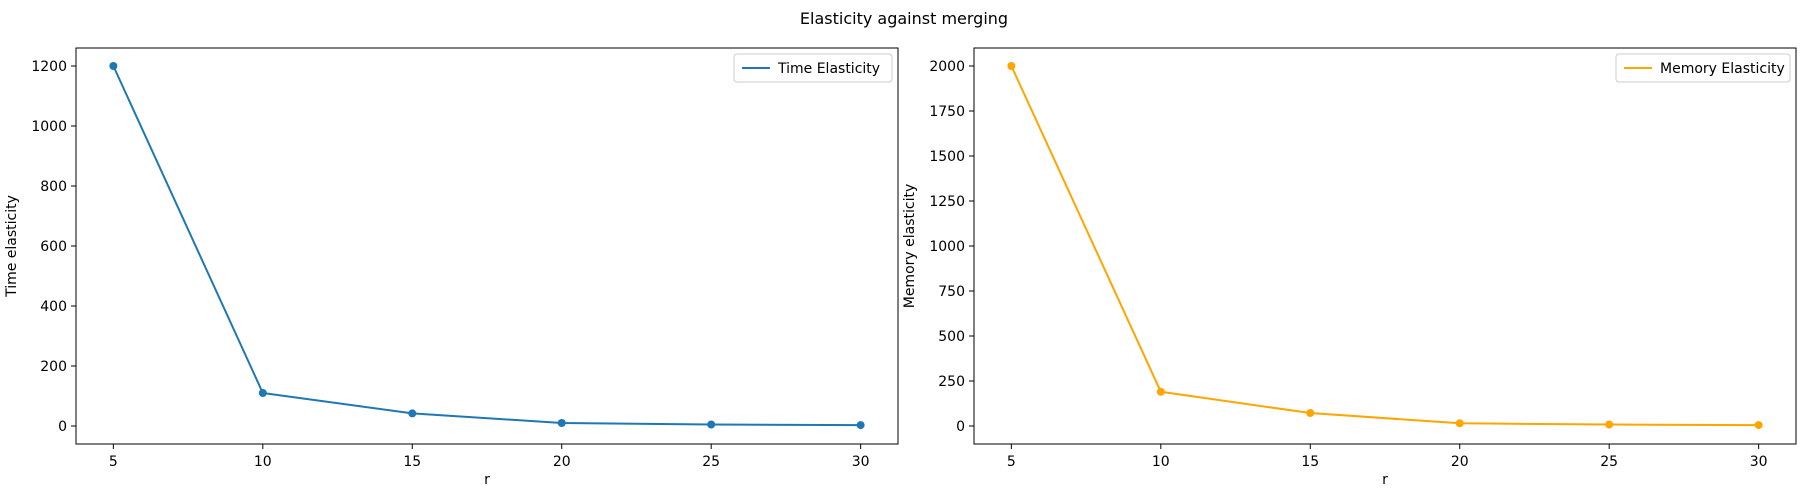  I want to click on chart-1-legend: Memory Elasticity, so click(1703, 68).